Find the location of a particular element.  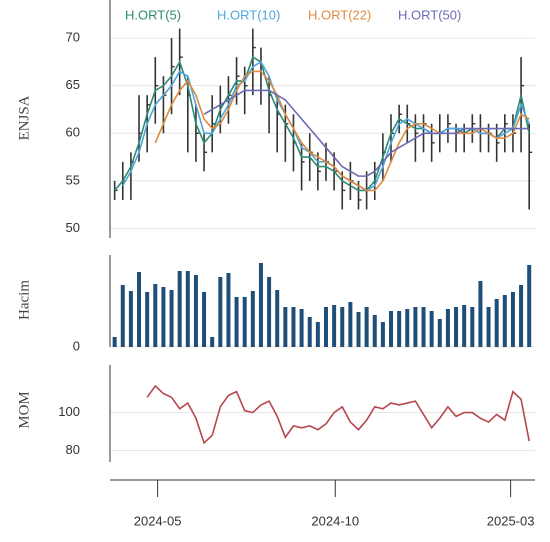

y-tick-label: 80 is located at coordinates (73, 449).